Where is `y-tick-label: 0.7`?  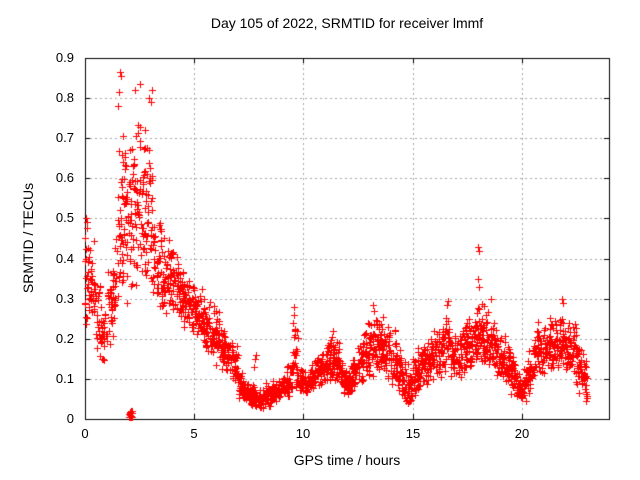 y-tick-label: 0.7 is located at coordinates (64, 137).